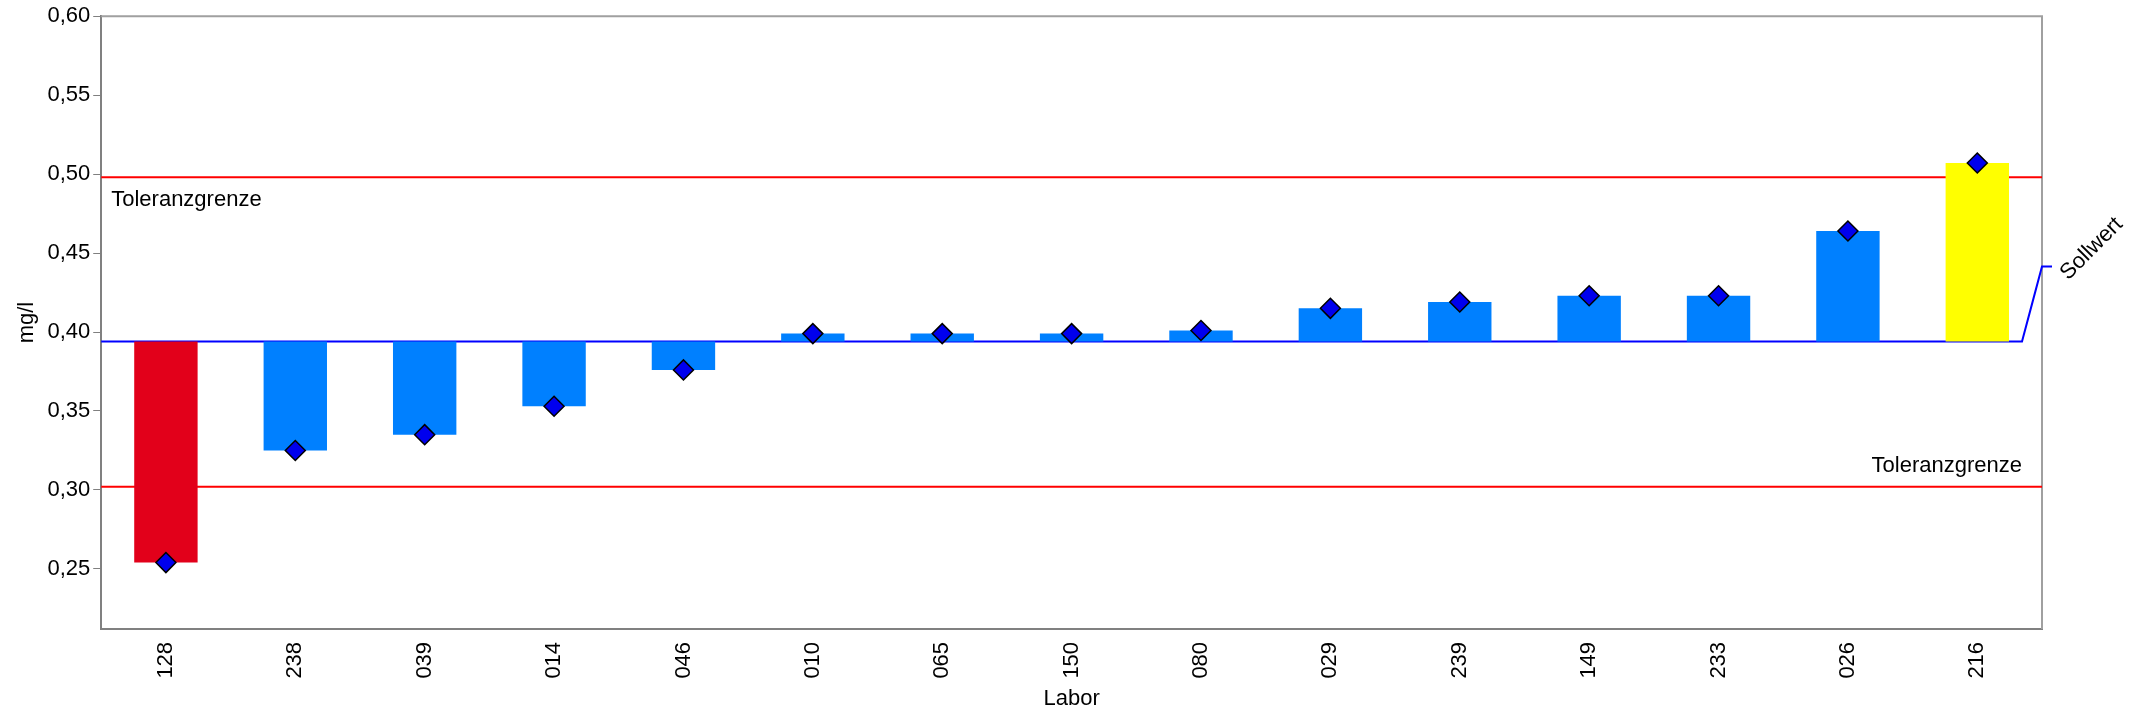  I want to click on y-tick-label: 0,40, so click(69, 331).